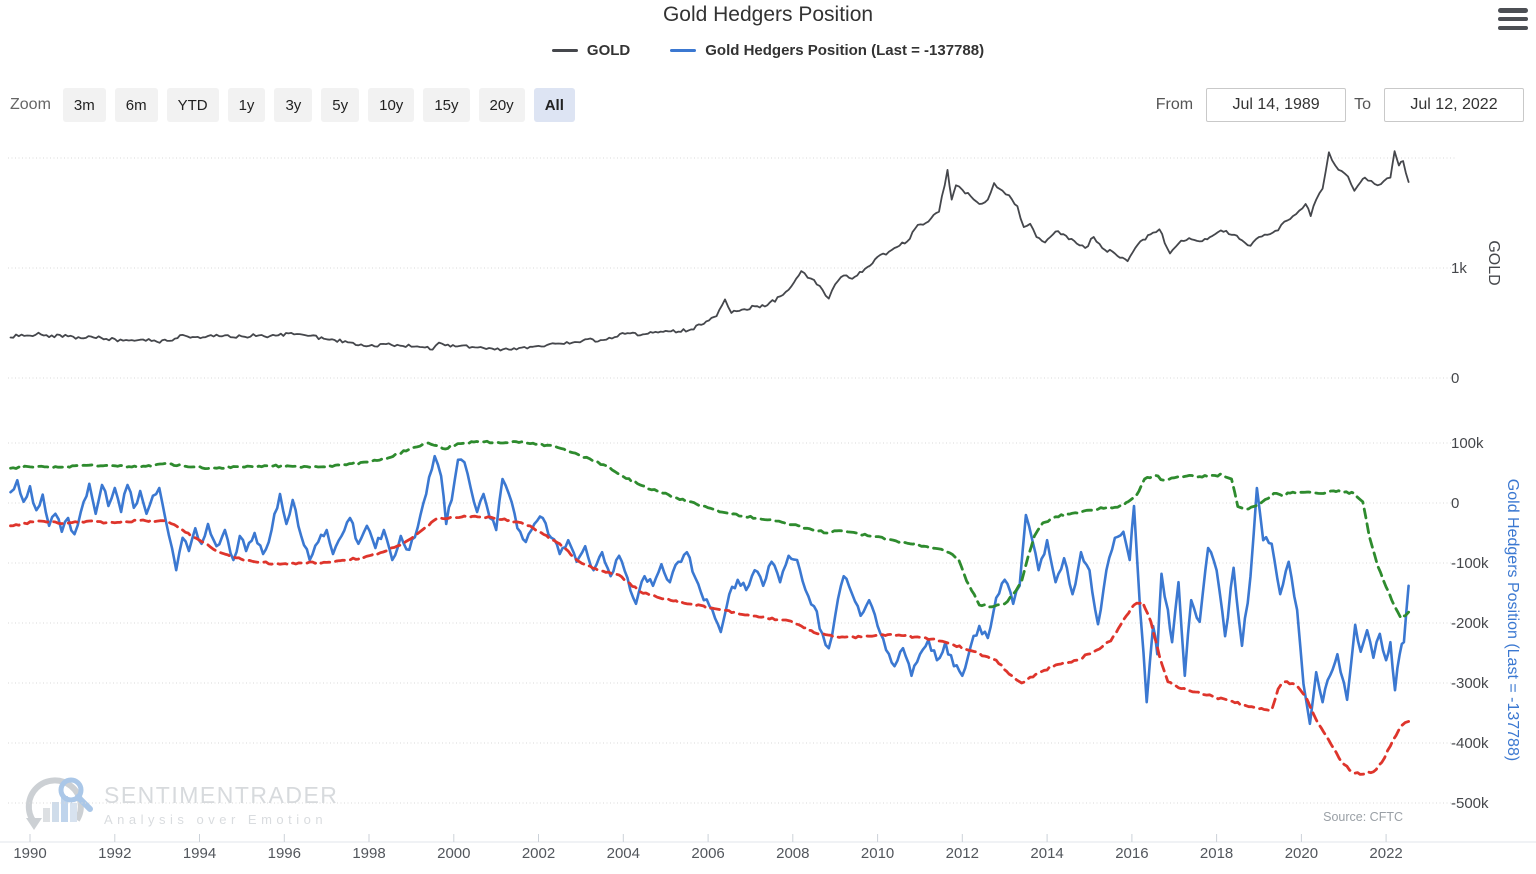 This screenshot has height=874, width=1536. Describe the element at coordinates (683, 50) in the screenshot. I see `hedgers-series-swatch-icon` at that location.